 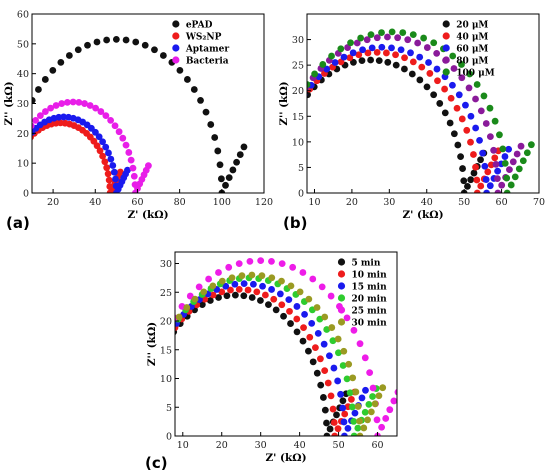 What do you see at coordinates (23, 15) in the screenshot?
I see `y-tick-label: 60` at bounding box center [23, 15].